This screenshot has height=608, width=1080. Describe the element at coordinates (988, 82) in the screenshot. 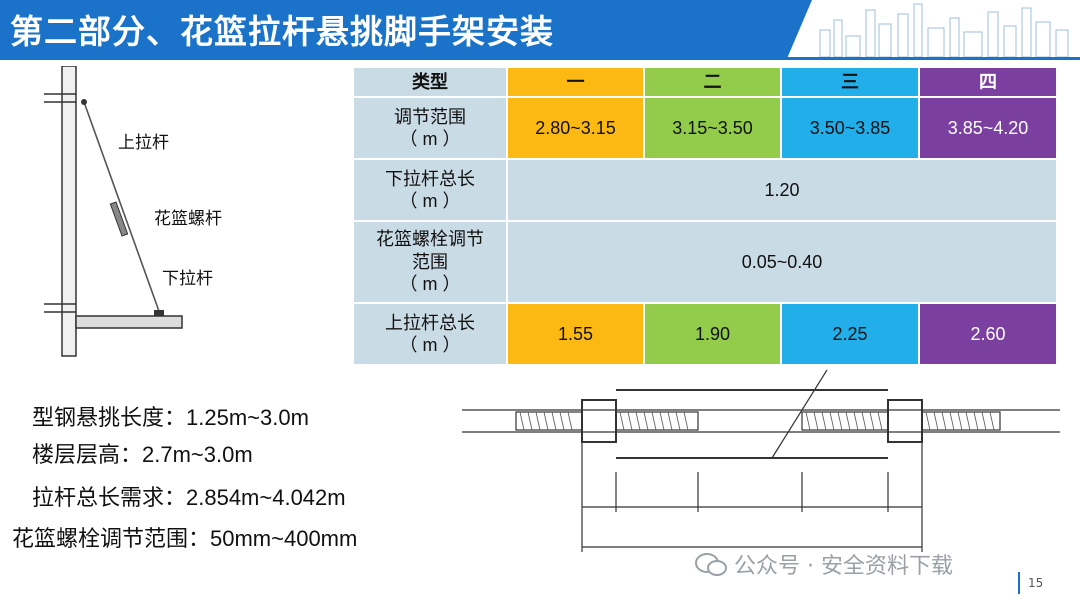

I see `header-type-4: 四` at that location.